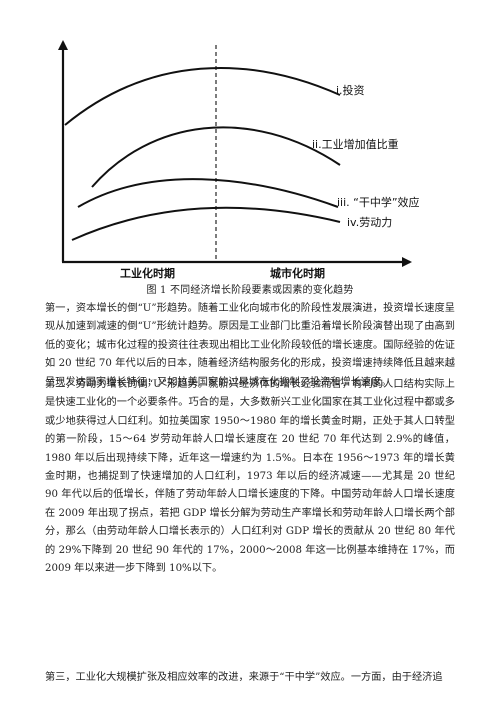  Describe the element at coordinates (369, 222) in the screenshot. I see `curve-label-labor: iv.劳动力` at that location.